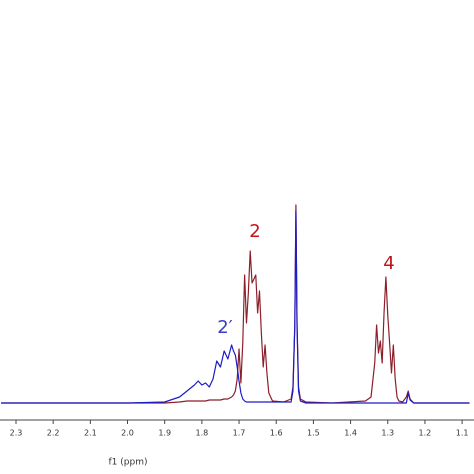 This screenshot has height=474, width=474. Describe the element at coordinates (128, 463) in the screenshot. I see `x-axis-label: f1 (ppm)` at that location.